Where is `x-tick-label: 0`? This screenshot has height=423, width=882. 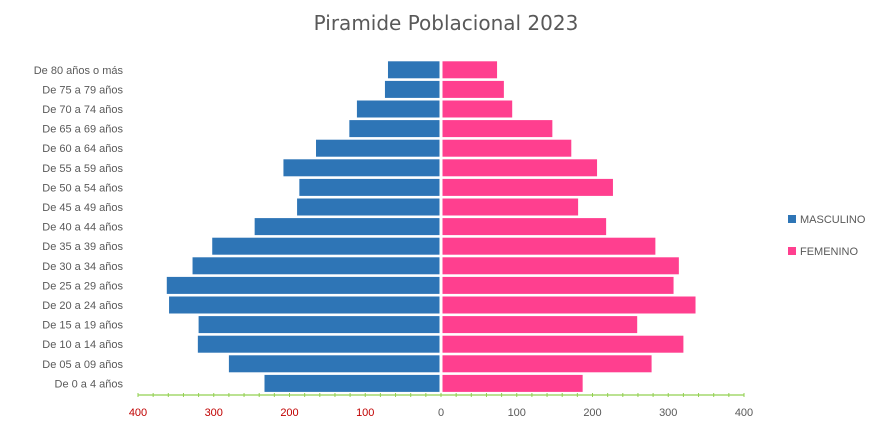 x-tick-label: 0 is located at coordinates (441, 413).